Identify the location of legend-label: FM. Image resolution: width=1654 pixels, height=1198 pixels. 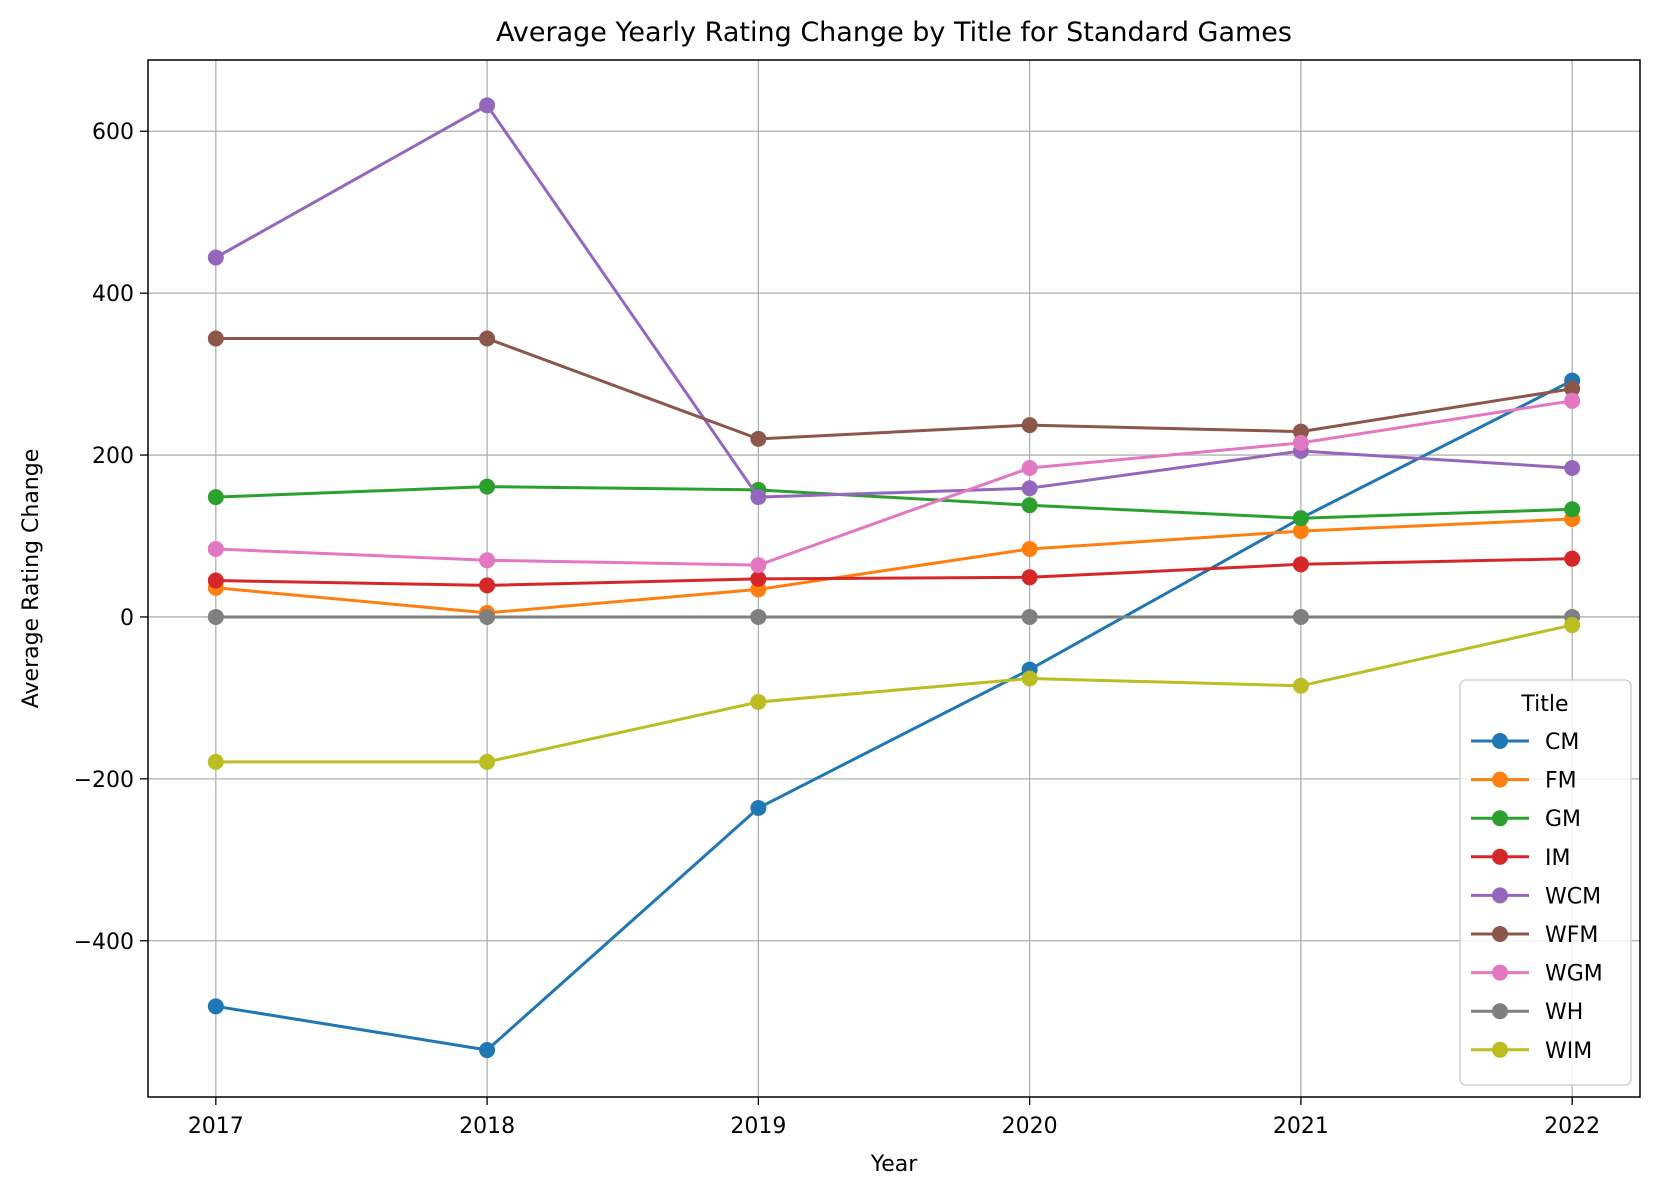
(1561, 781).